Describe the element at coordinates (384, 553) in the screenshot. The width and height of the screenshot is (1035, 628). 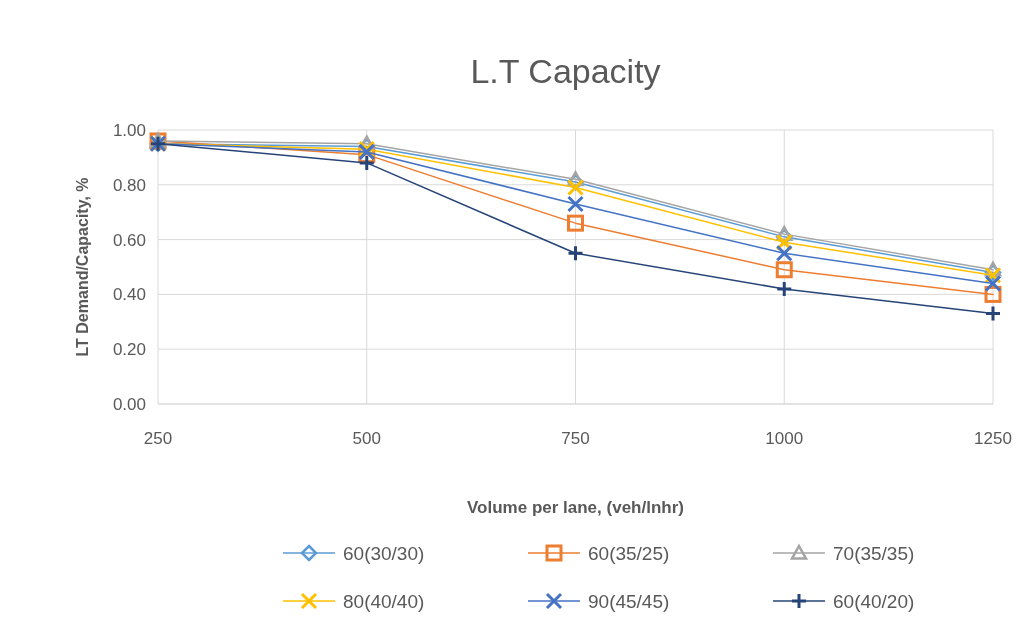
I see `legend-label: 60(30/30)` at that location.